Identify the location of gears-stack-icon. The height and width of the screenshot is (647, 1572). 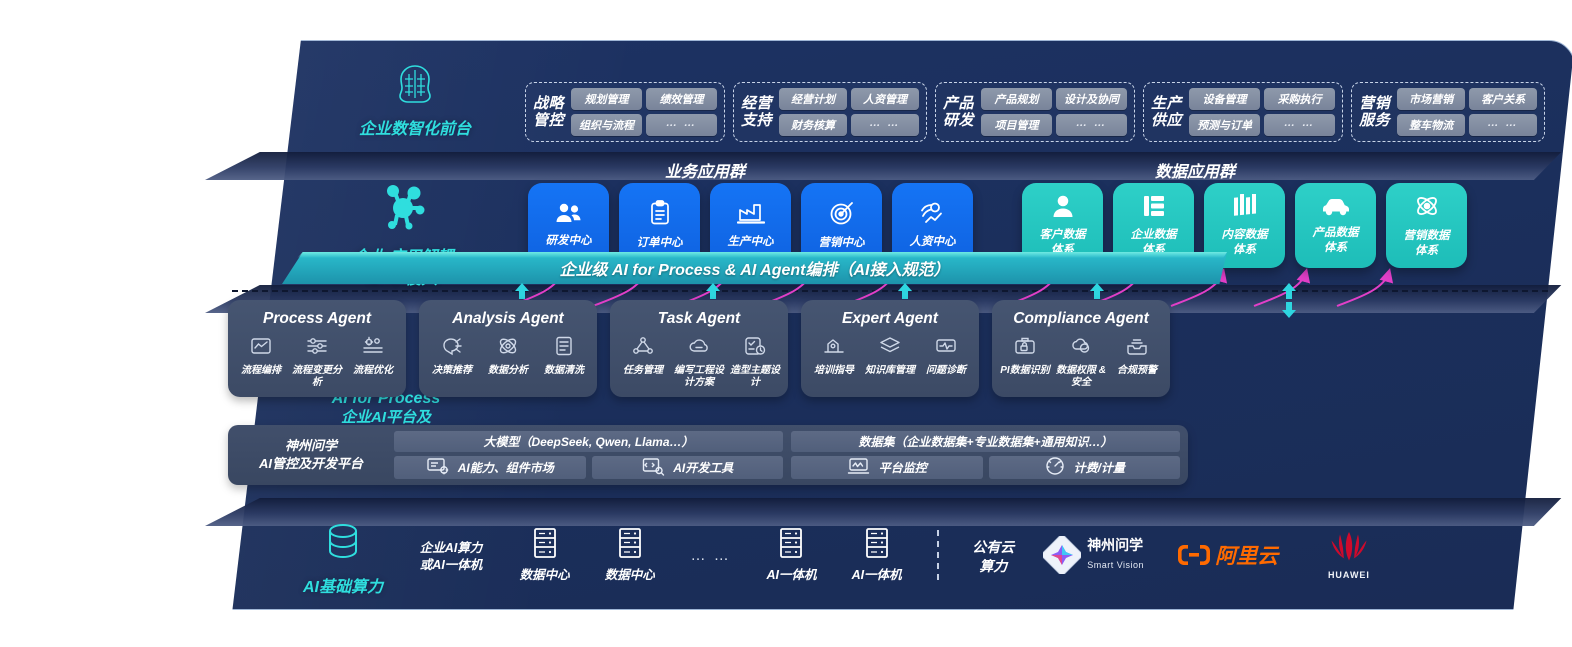
(373, 348).